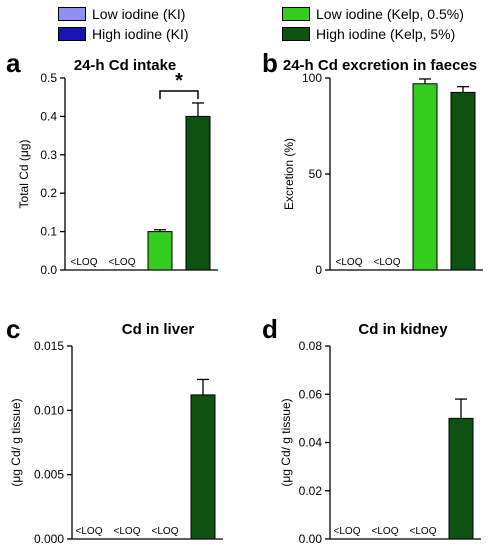 This screenshot has height=550, width=500. Describe the element at coordinates (461, 478) in the screenshot. I see `panel-d-bar` at that location.